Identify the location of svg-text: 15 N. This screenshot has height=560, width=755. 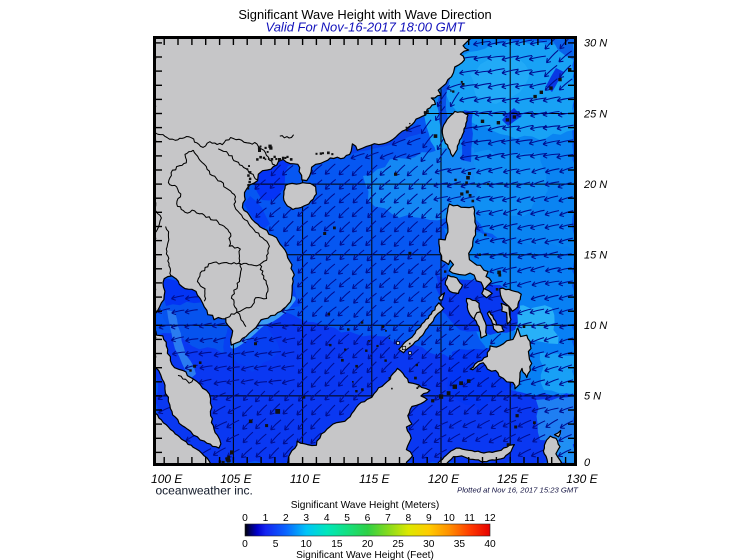
(595, 256).